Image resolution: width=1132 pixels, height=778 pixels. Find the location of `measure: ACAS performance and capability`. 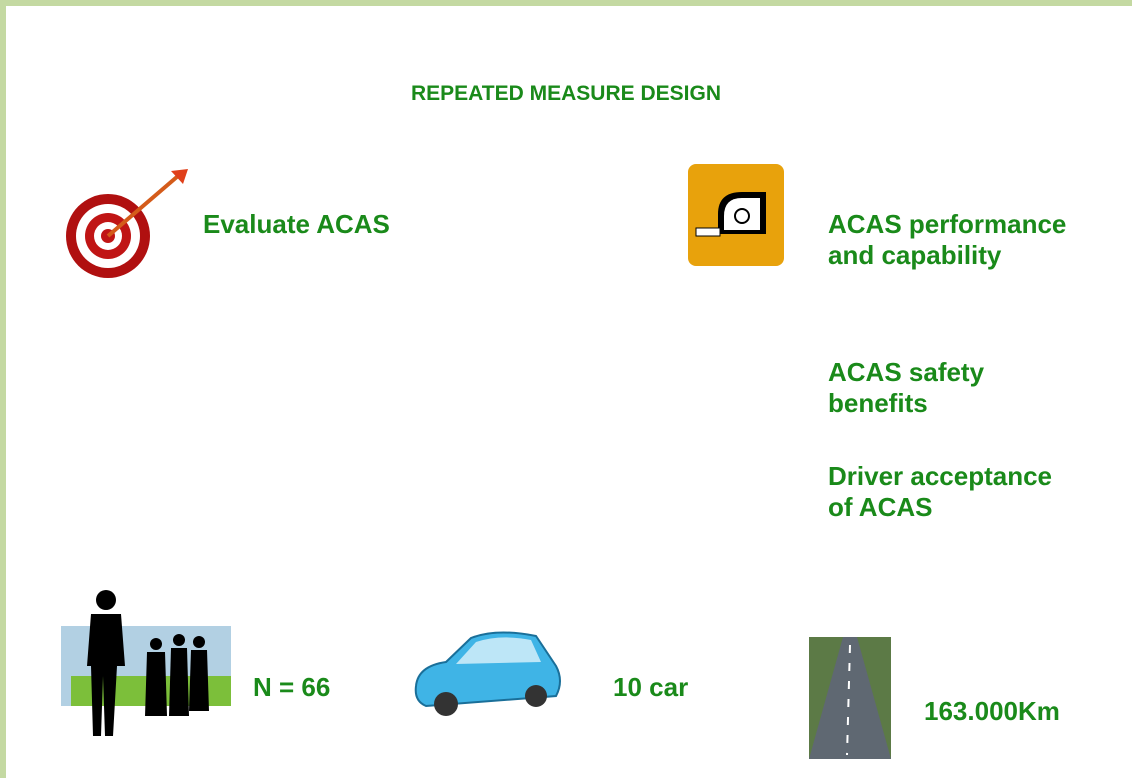

measure: ACAS performance and capability is located at coordinates (947, 239).